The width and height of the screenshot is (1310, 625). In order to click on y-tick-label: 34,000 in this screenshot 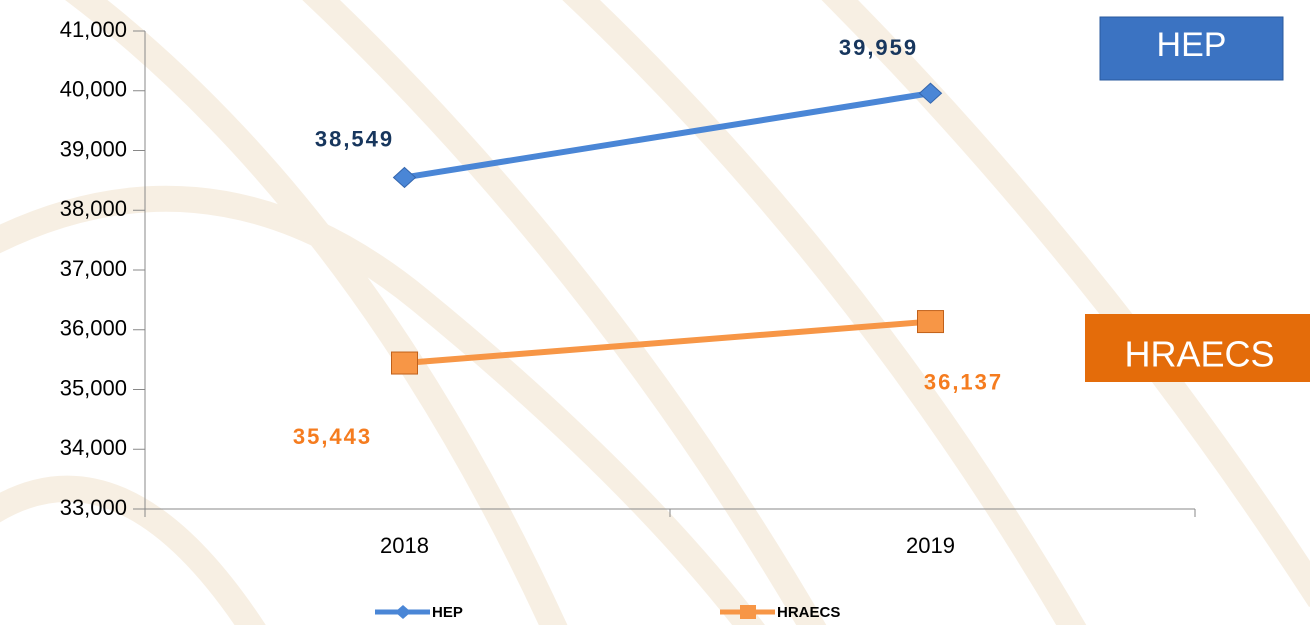, I will do `click(93, 447)`.